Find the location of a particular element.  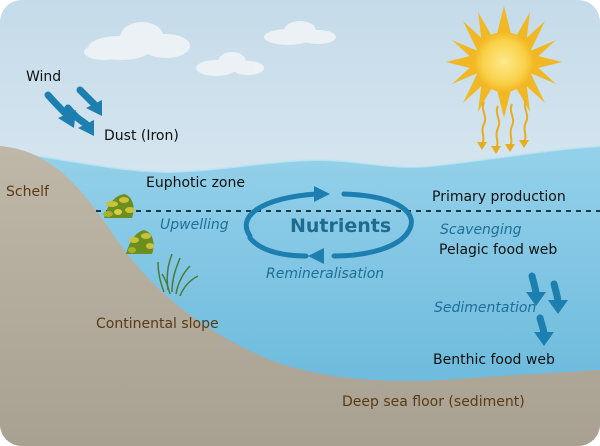

sunlight-ray-tips is located at coordinates (503, 147).